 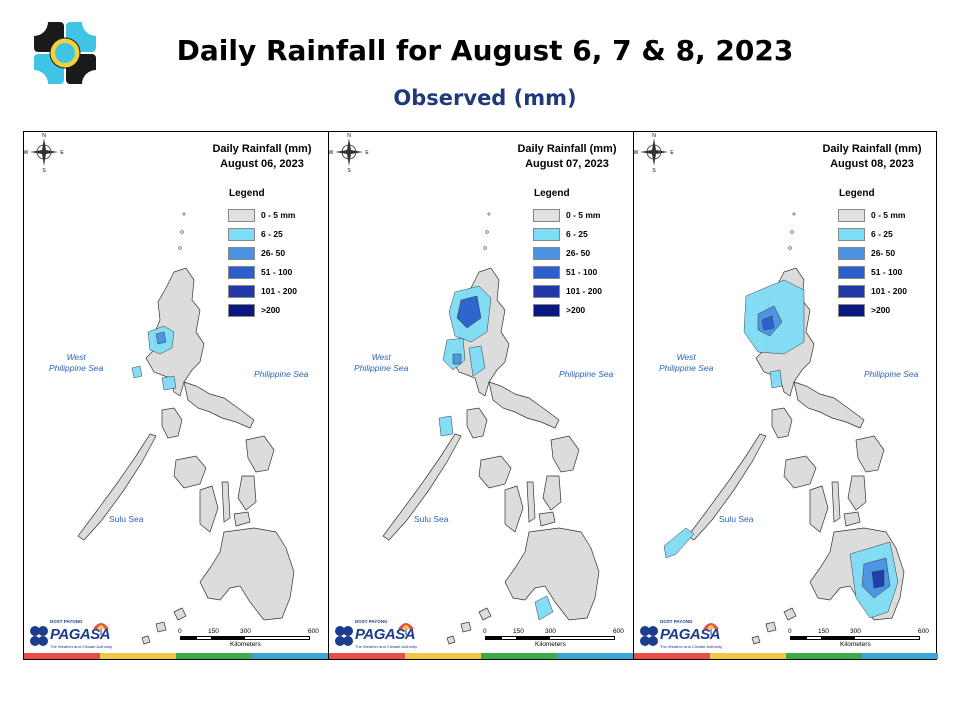 What do you see at coordinates (485, 50) in the screenshot?
I see `page-title: Daily Rainfall for August 6, 7 & 8, 2023` at bounding box center [485, 50].